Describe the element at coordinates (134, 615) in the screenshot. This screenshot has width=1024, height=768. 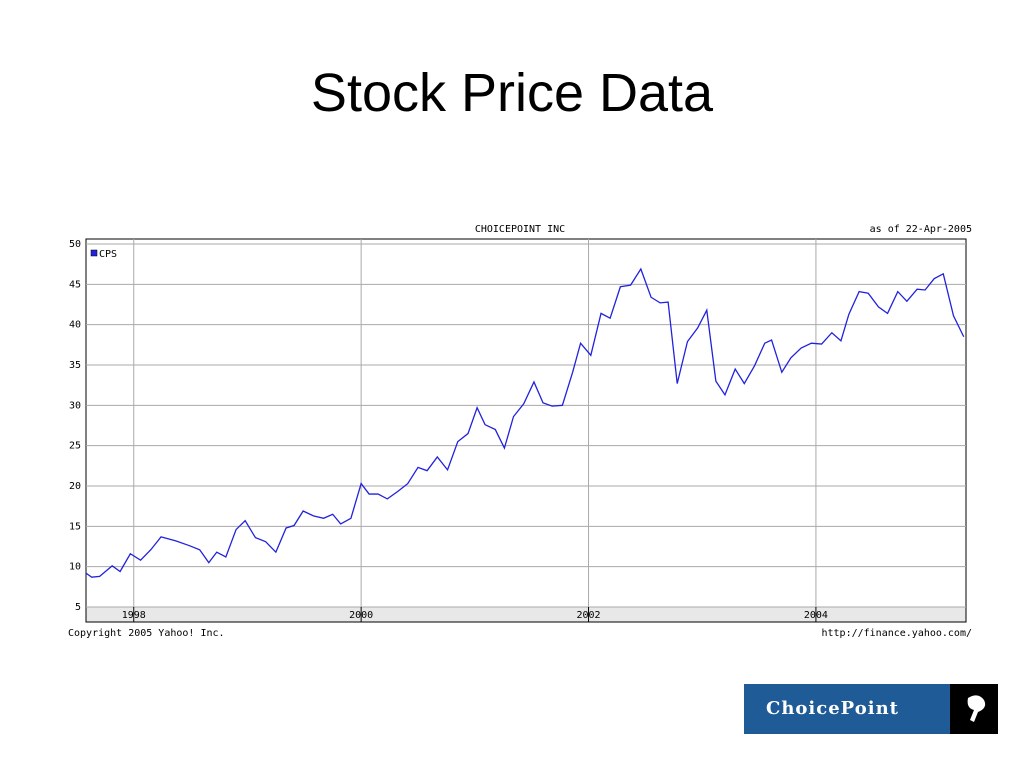
I see `x-tick-label: 1998` at that location.